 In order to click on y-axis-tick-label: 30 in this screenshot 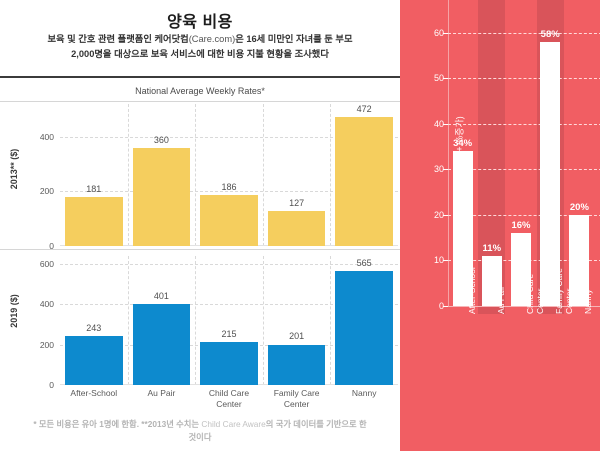, I will do `click(438, 169)`.